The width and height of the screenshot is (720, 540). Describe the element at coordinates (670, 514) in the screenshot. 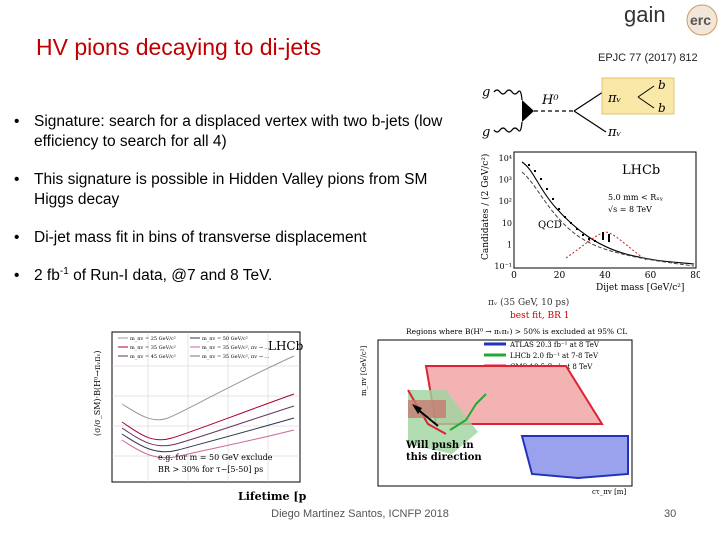

I see `page-number: 30` at that location.